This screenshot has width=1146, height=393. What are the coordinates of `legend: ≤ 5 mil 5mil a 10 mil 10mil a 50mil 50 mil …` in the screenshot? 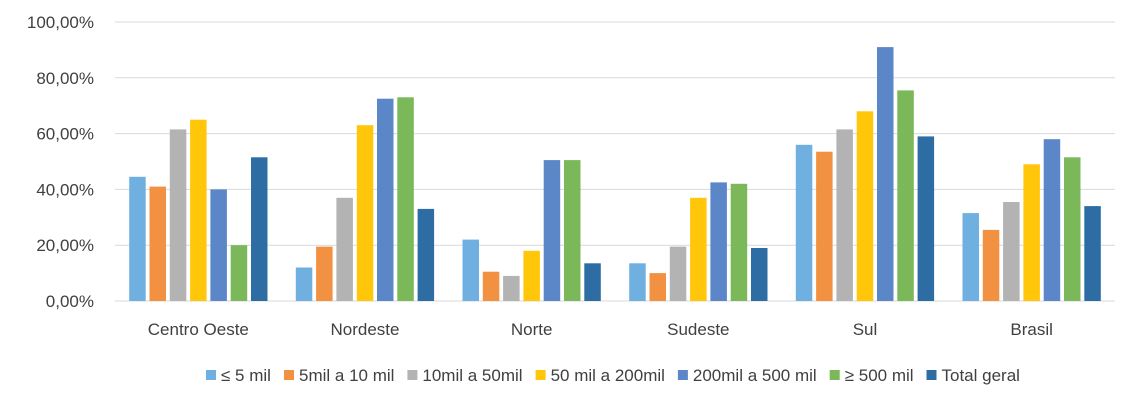 It's located at (613, 375).